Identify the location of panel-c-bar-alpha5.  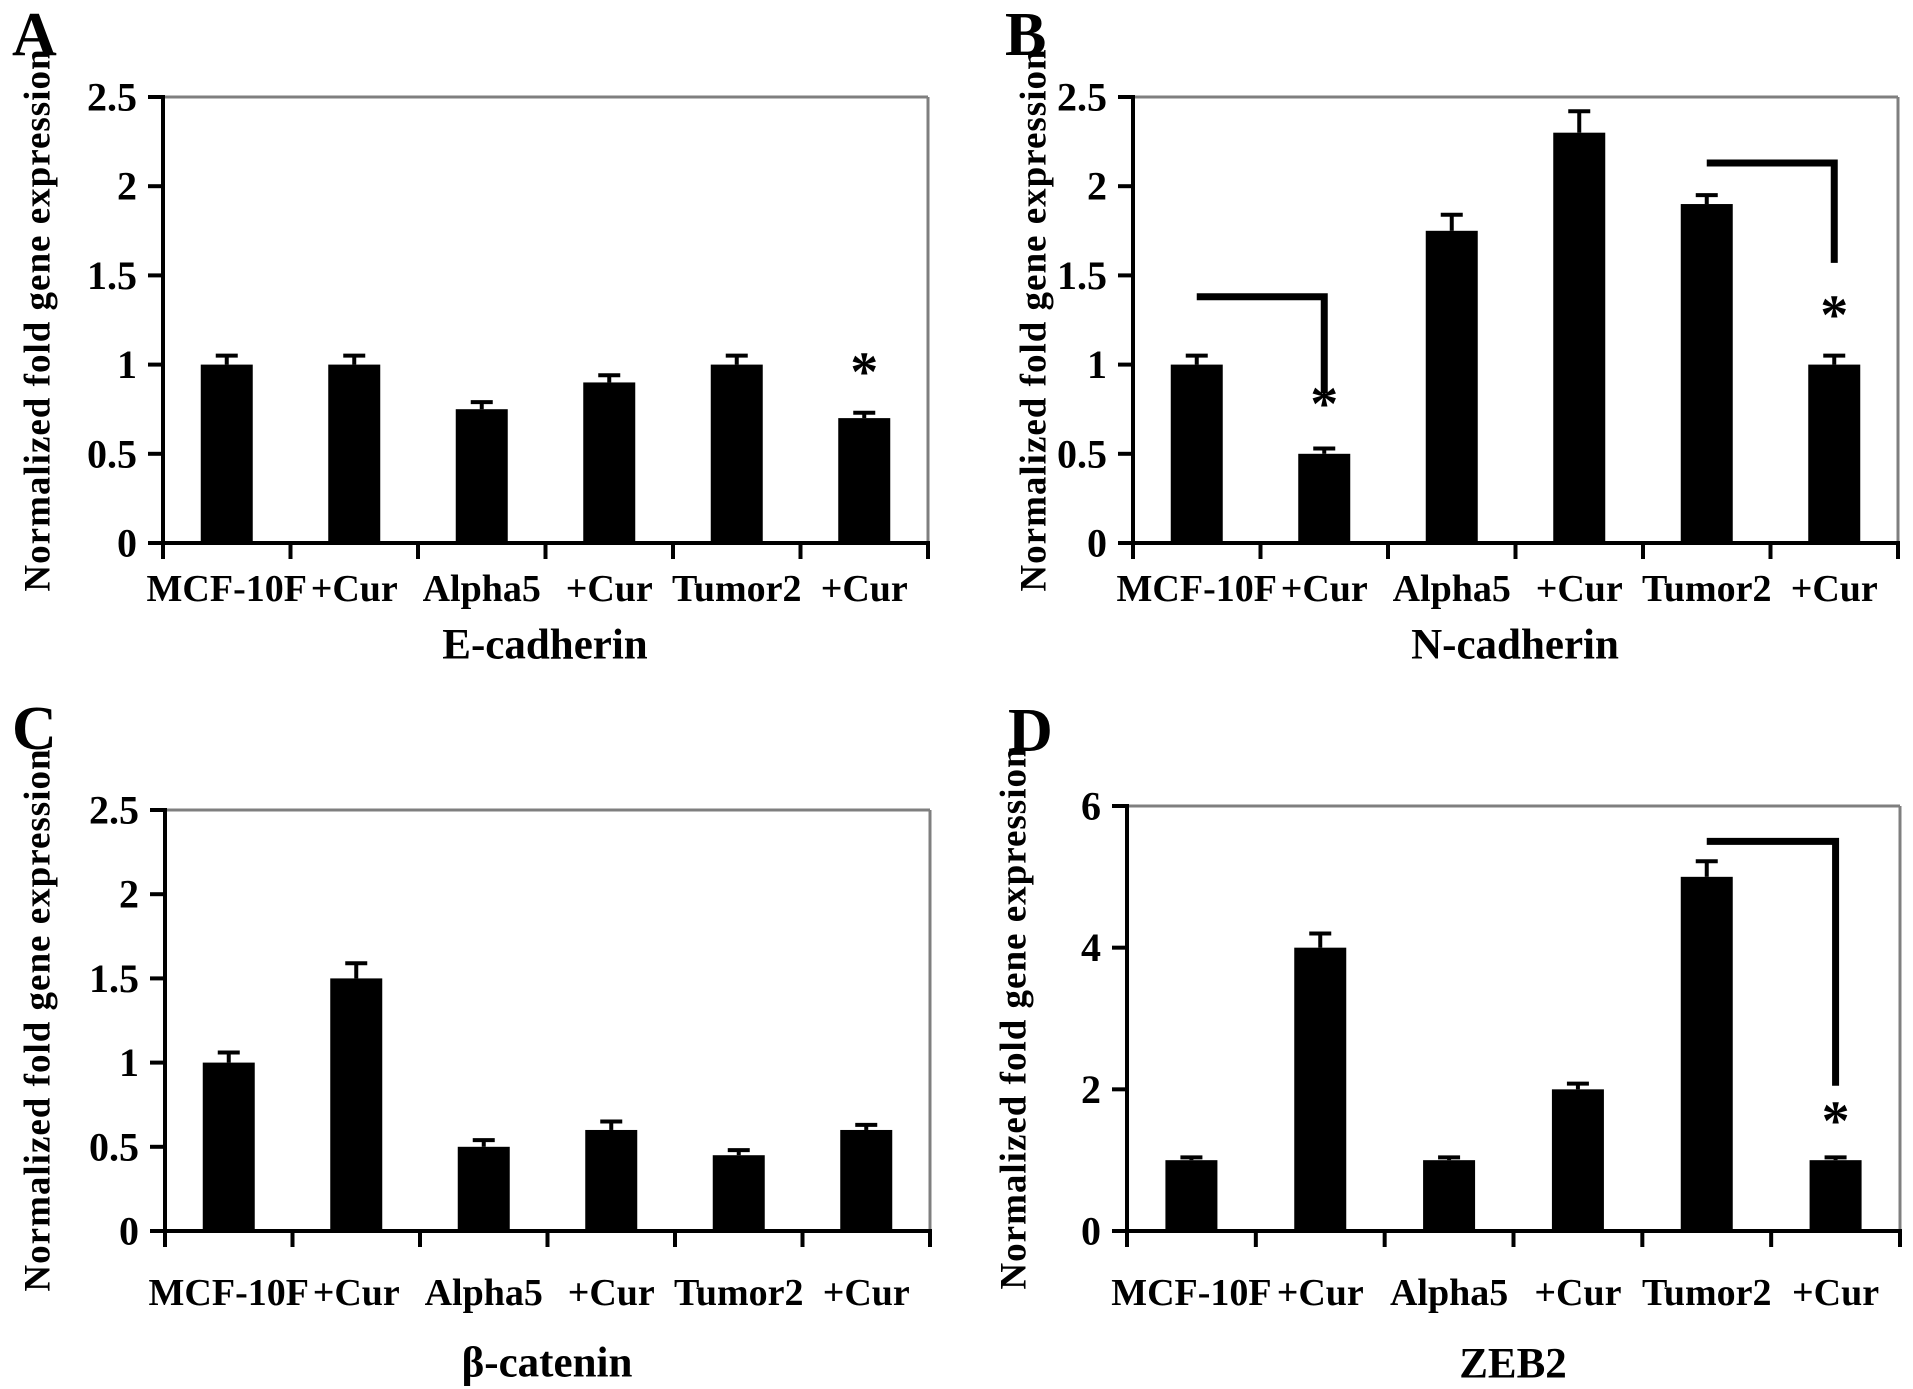
(483, 1188).